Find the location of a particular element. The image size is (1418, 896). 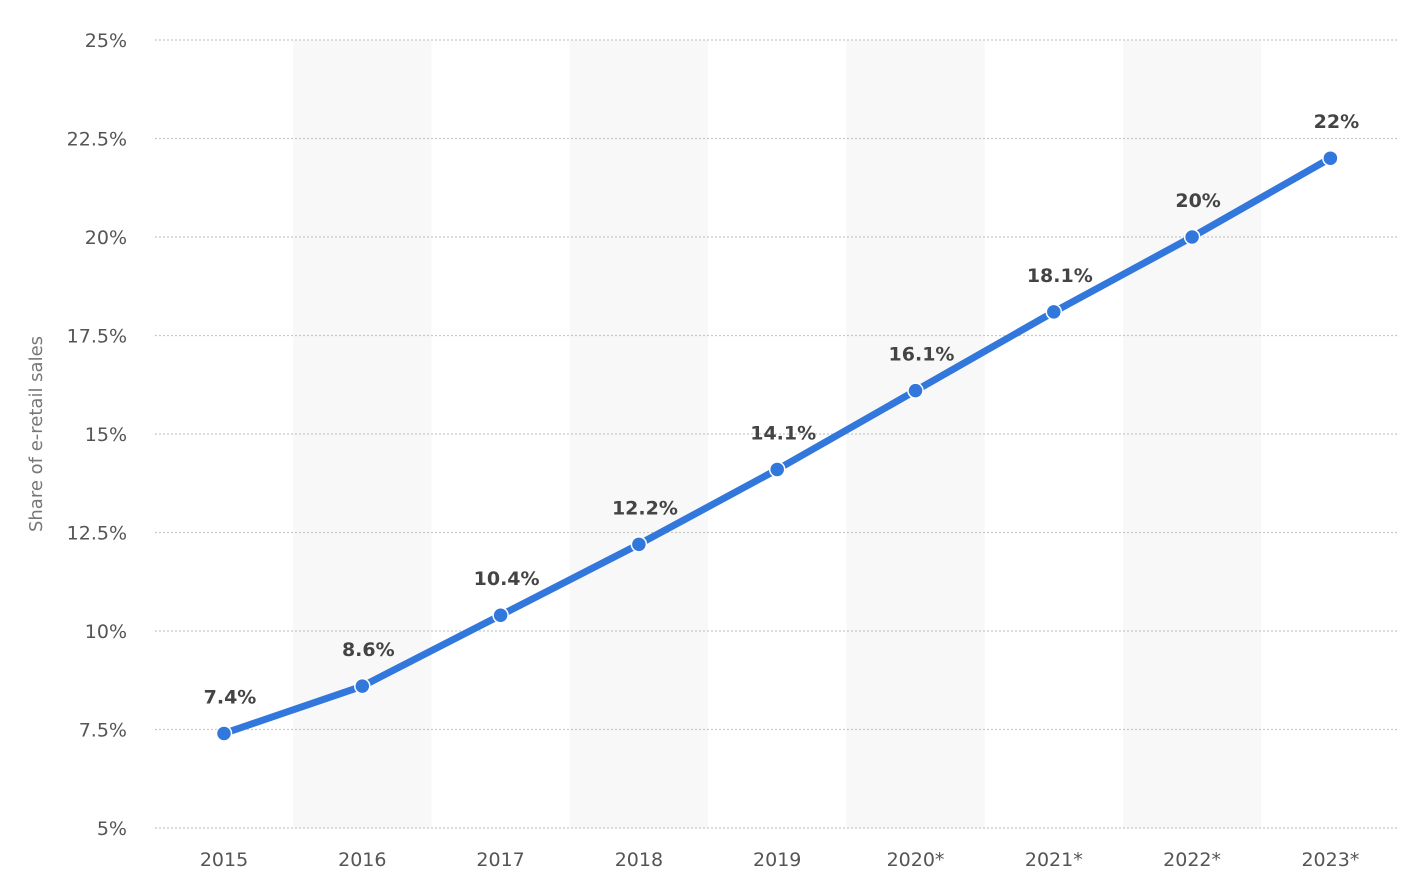

data-label: 22% is located at coordinates (1336, 122).